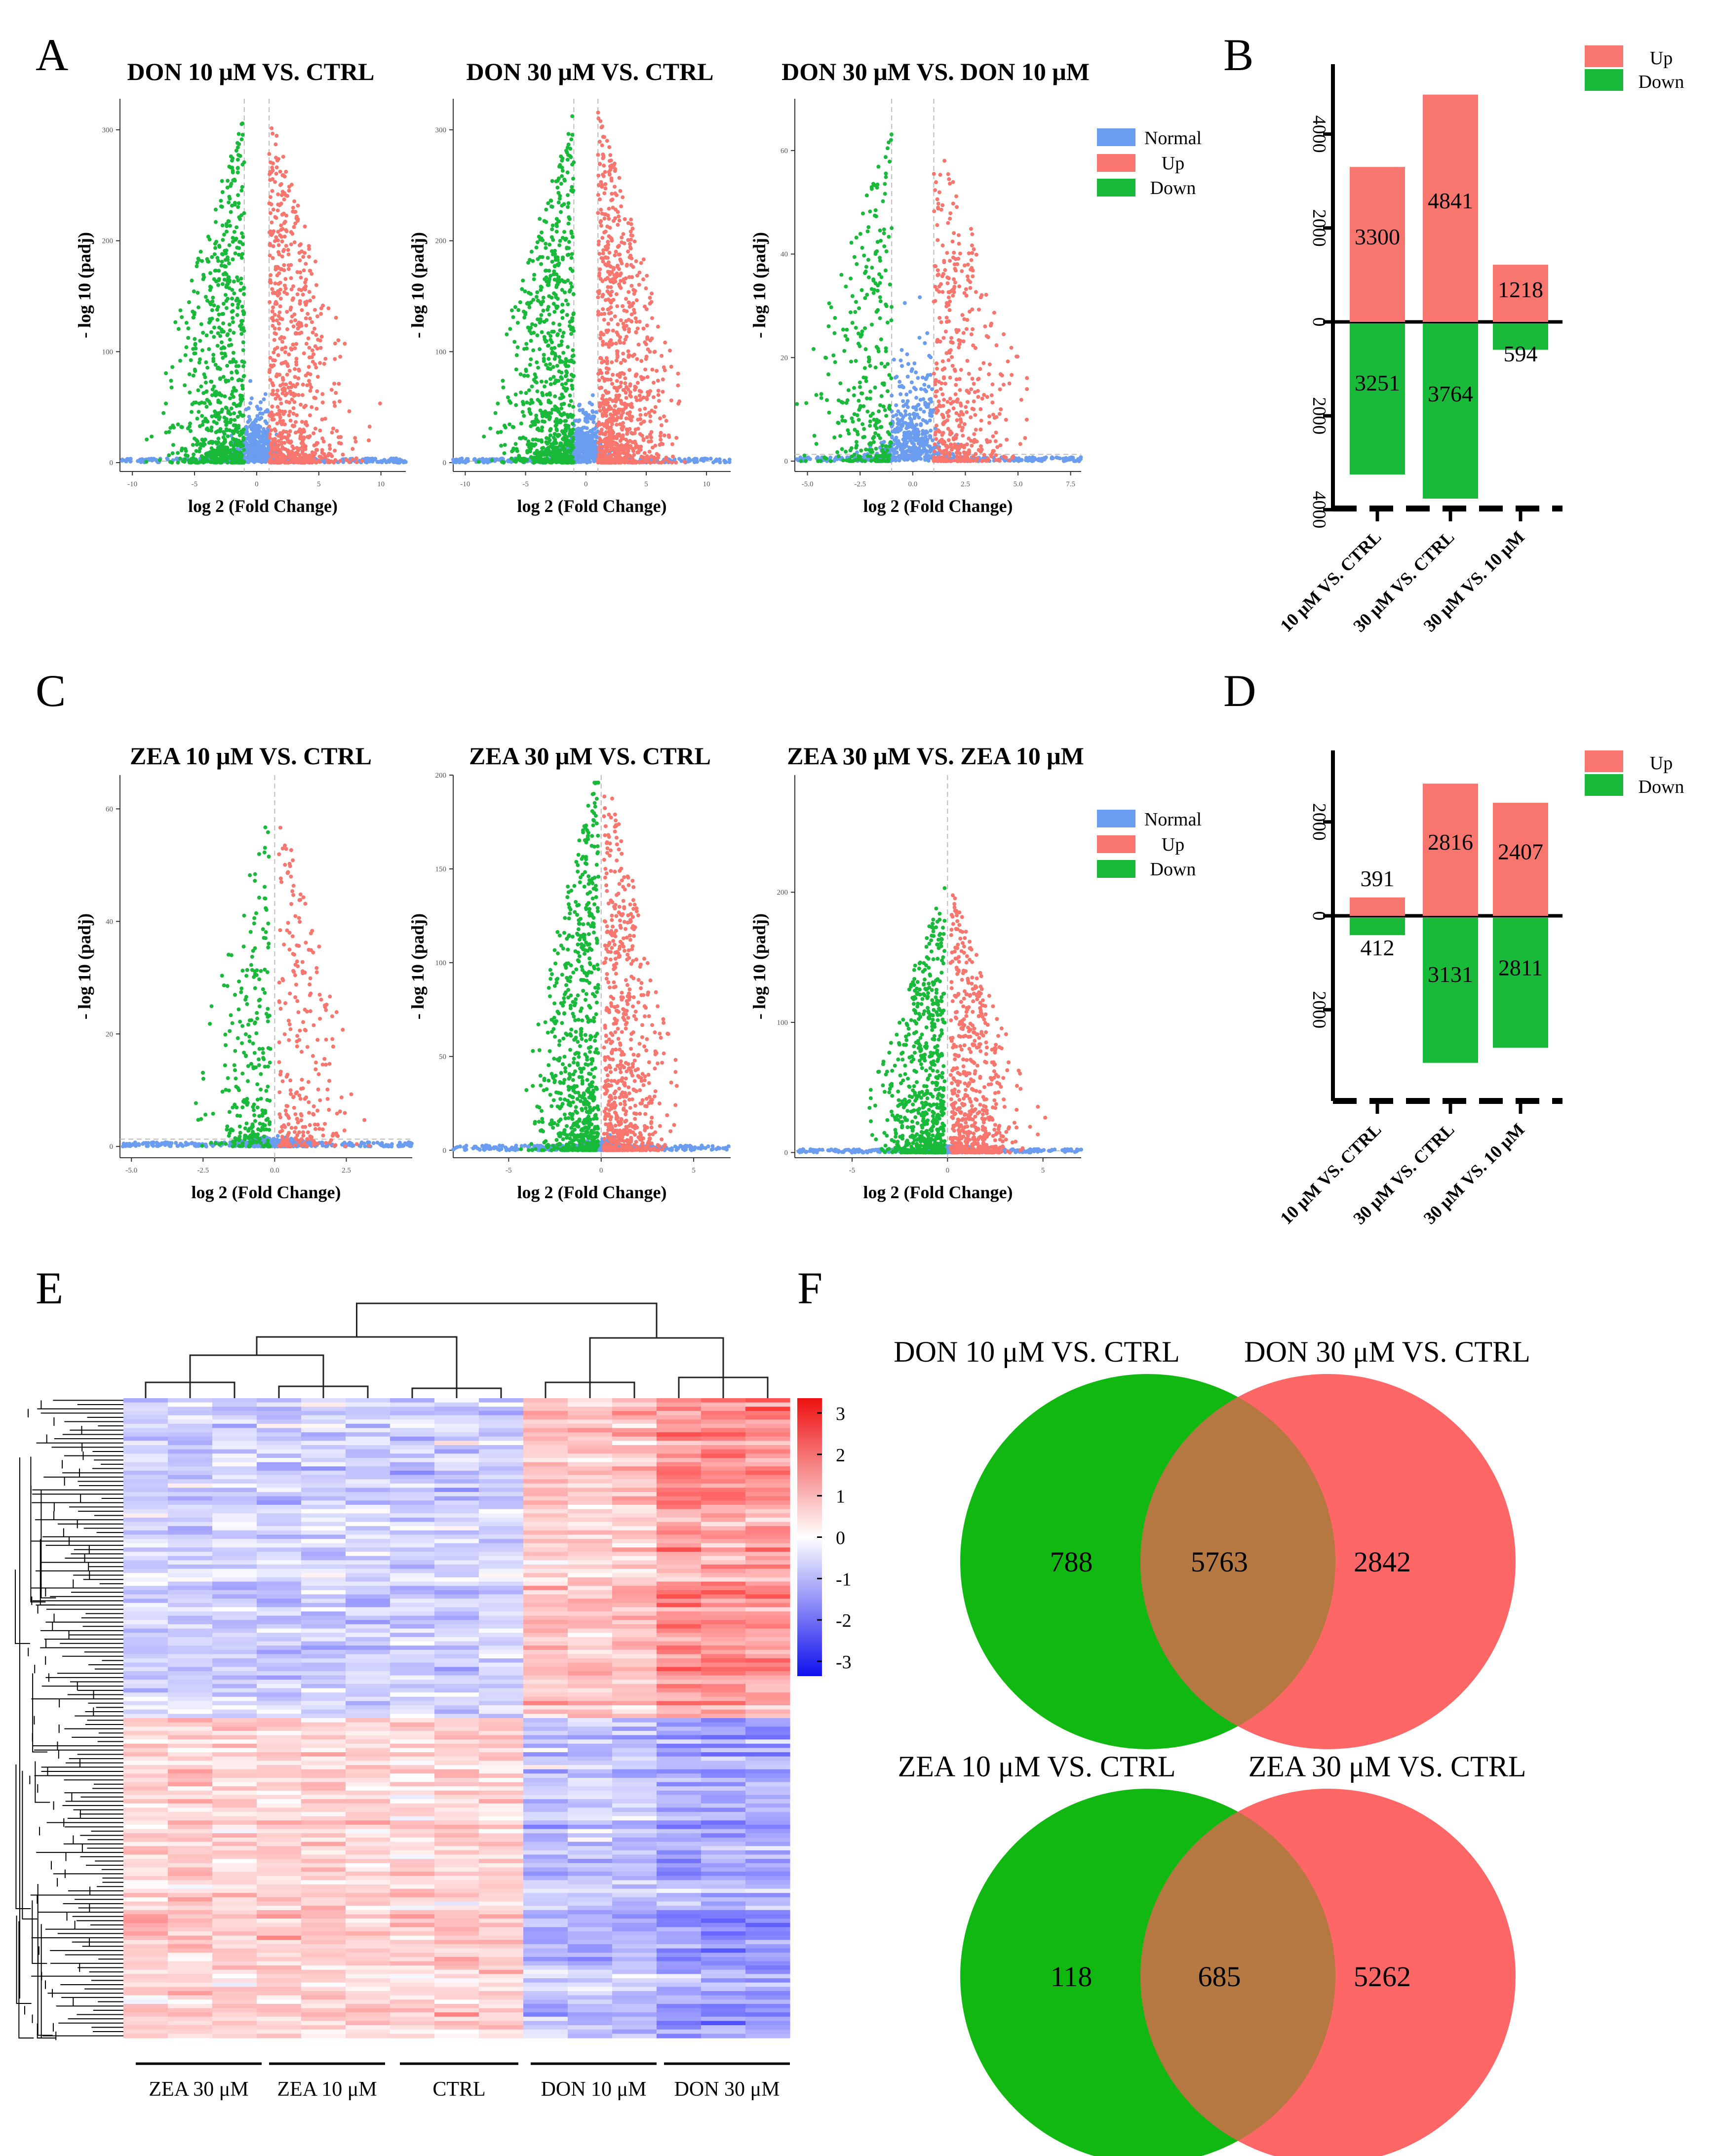 The image size is (1718, 2156). Describe the element at coordinates (707, 484) in the screenshot. I see `x-tick-label: 10` at that location.